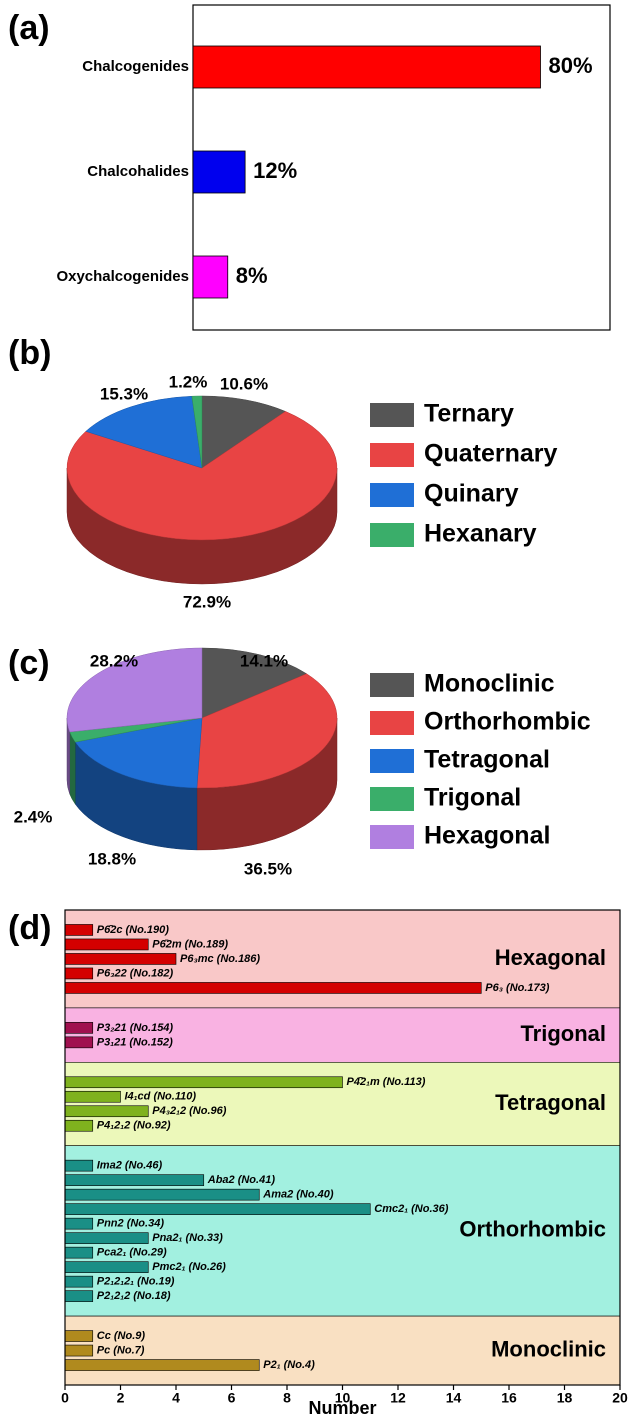 The width and height of the screenshot is (630, 1419). What do you see at coordinates (114, 660) in the screenshot?
I see `value-label: 28.2%` at bounding box center [114, 660].